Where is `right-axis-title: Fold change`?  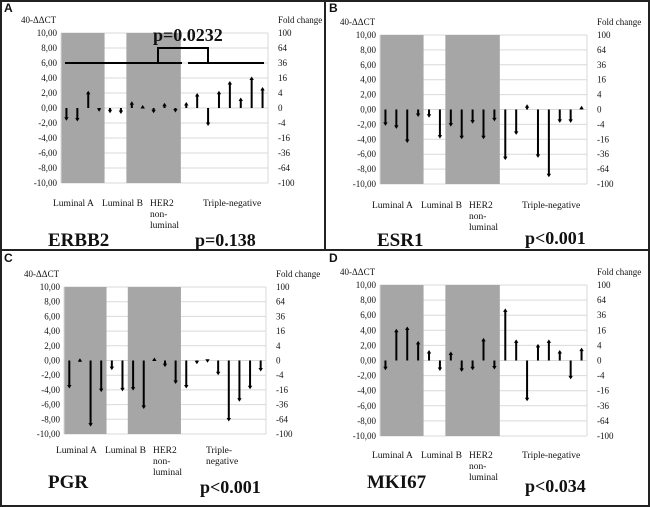
right-axis-title: Fold change is located at coordinates (619, 272).